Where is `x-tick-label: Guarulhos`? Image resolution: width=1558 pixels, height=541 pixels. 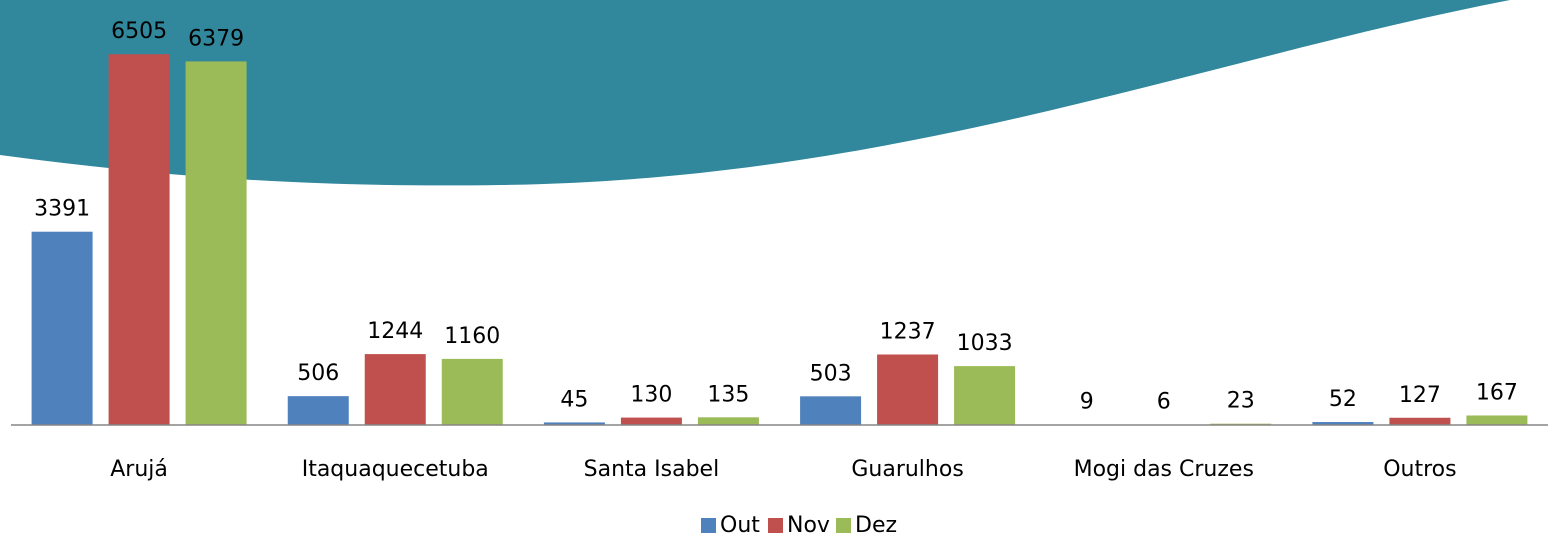 x-tick-label: Guarulhos is located at coordinates (907, 469).